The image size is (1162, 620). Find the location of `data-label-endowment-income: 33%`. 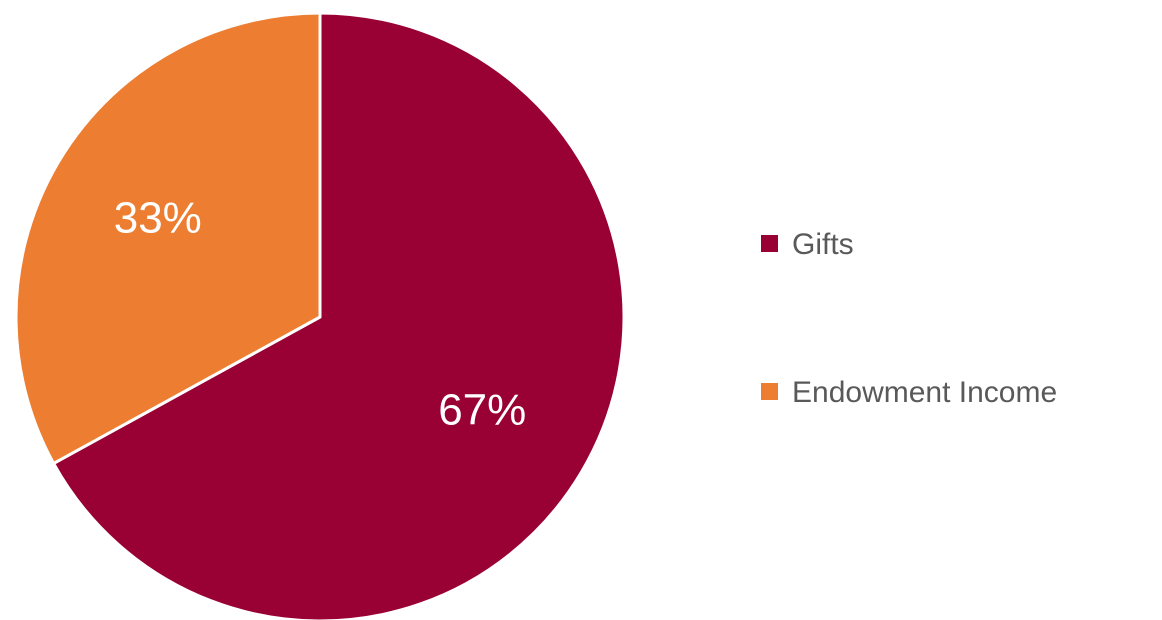

data-label-endowment-income: 33% is located at coordinates (158, 218).